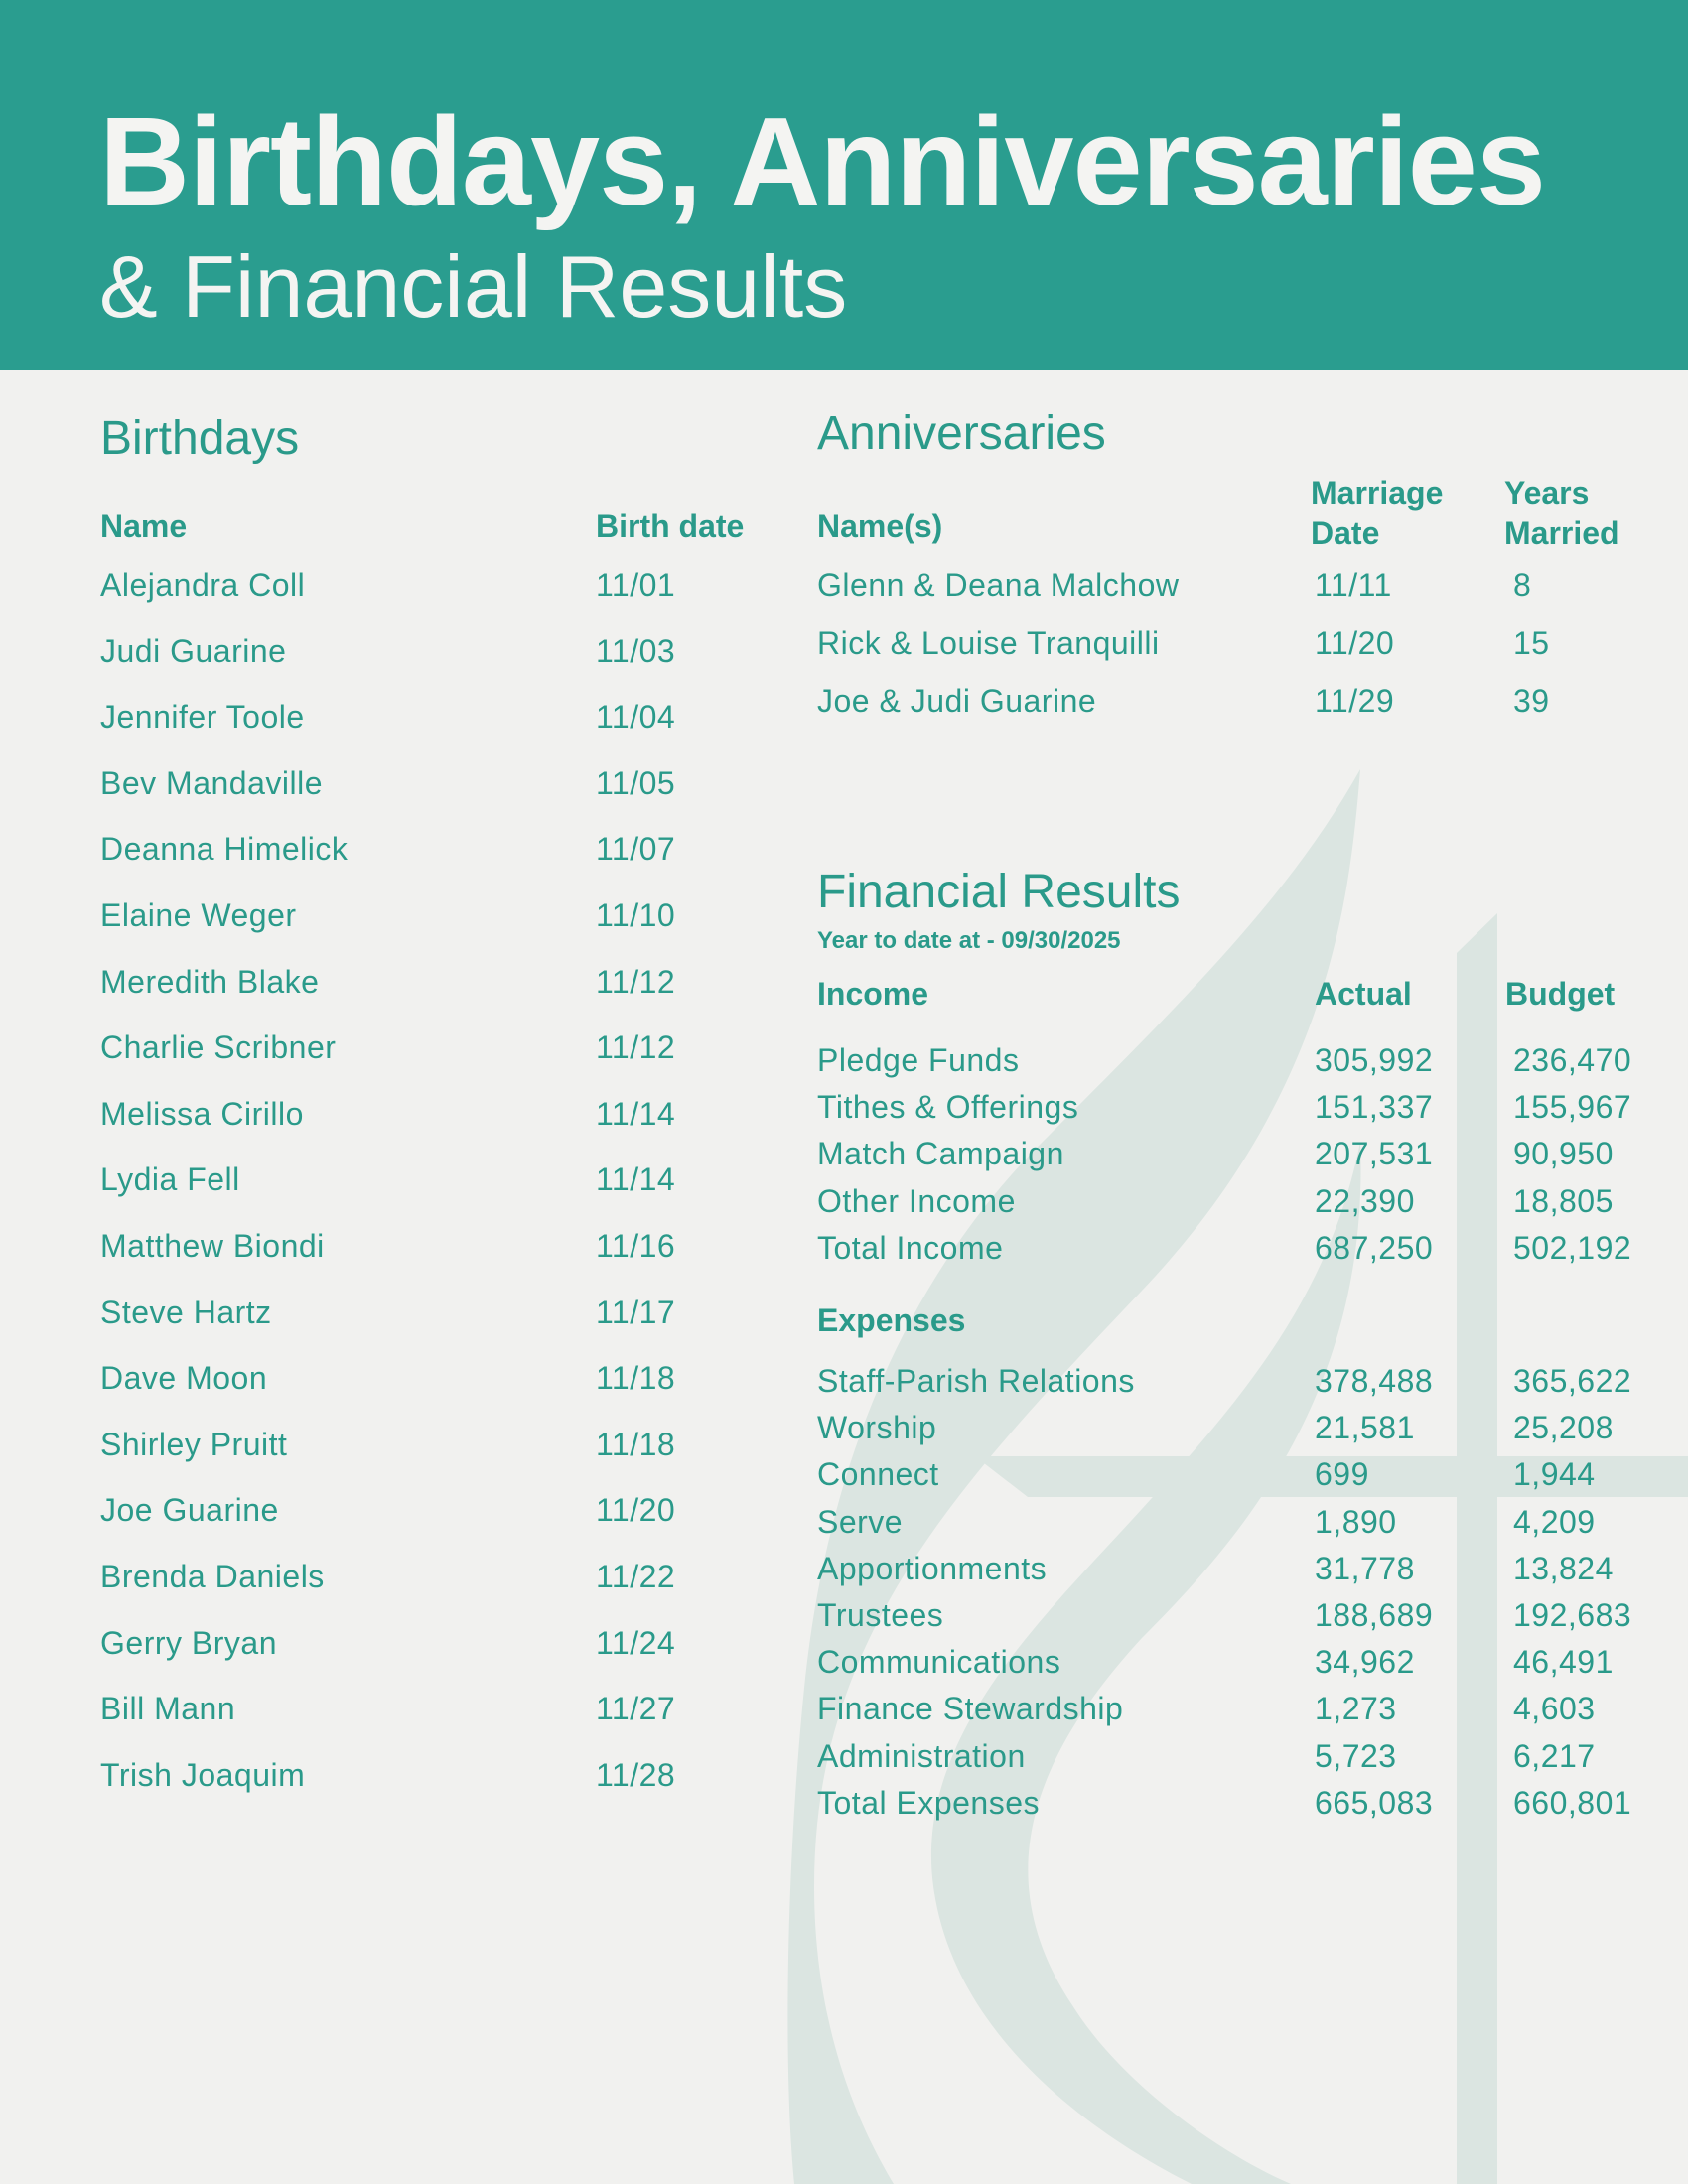 The width and height of the screenshot is (1688, 2184). I want to click on anniversary-names: Glenn & Deana Malchow, so click(998, 585).